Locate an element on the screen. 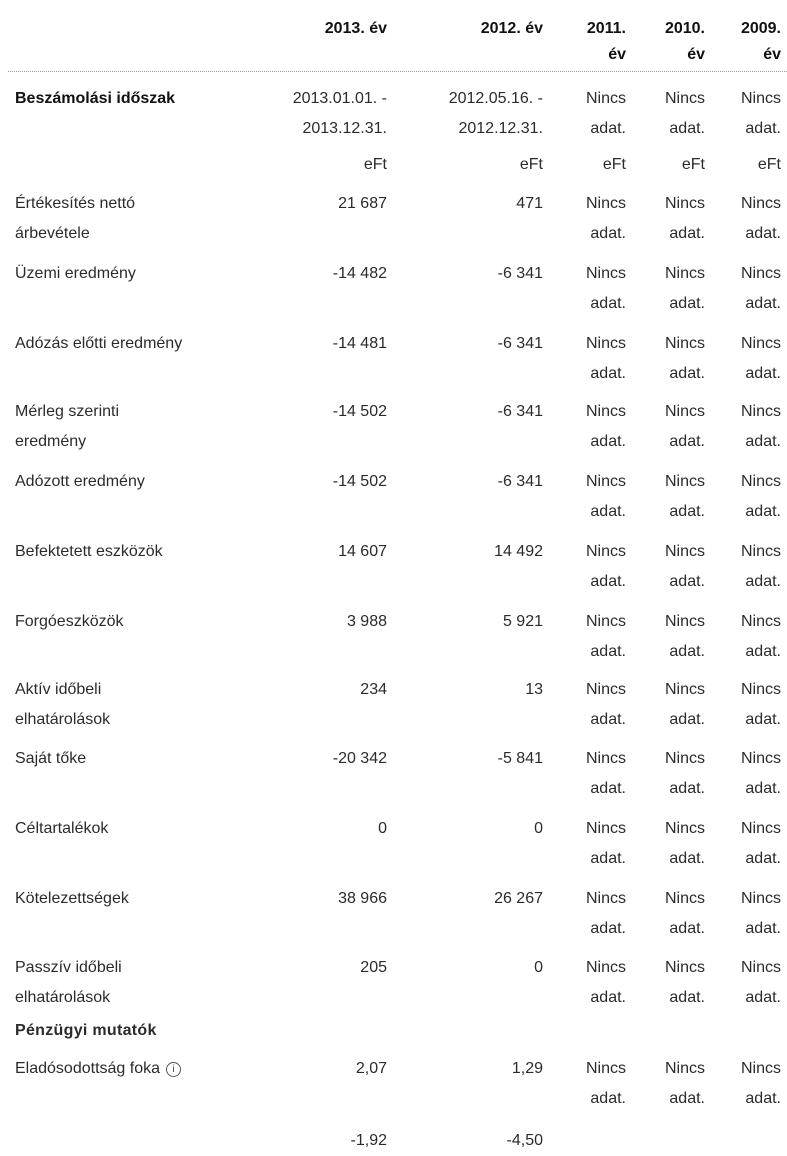 Image resolution: width=787 pixels, height=1156 pixels. column-header-year: 2011. is located at coordinates (606, 28).